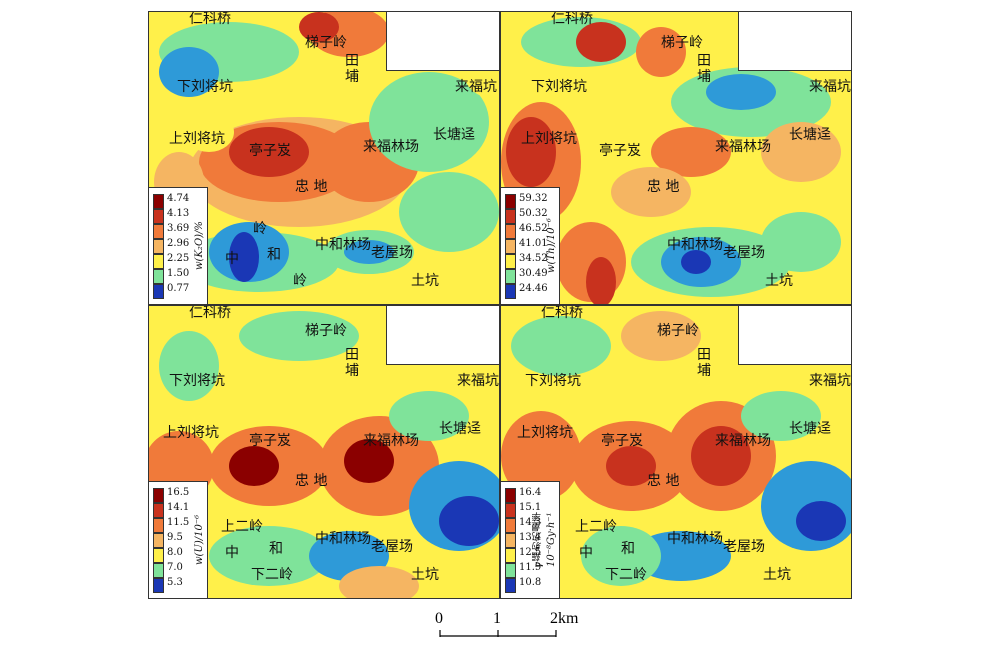 The height and width of the screenshot is (651, 1000). Describe the element at coordinates (300, 281) in the screenshot. I see `place-label: 岭` at that location.